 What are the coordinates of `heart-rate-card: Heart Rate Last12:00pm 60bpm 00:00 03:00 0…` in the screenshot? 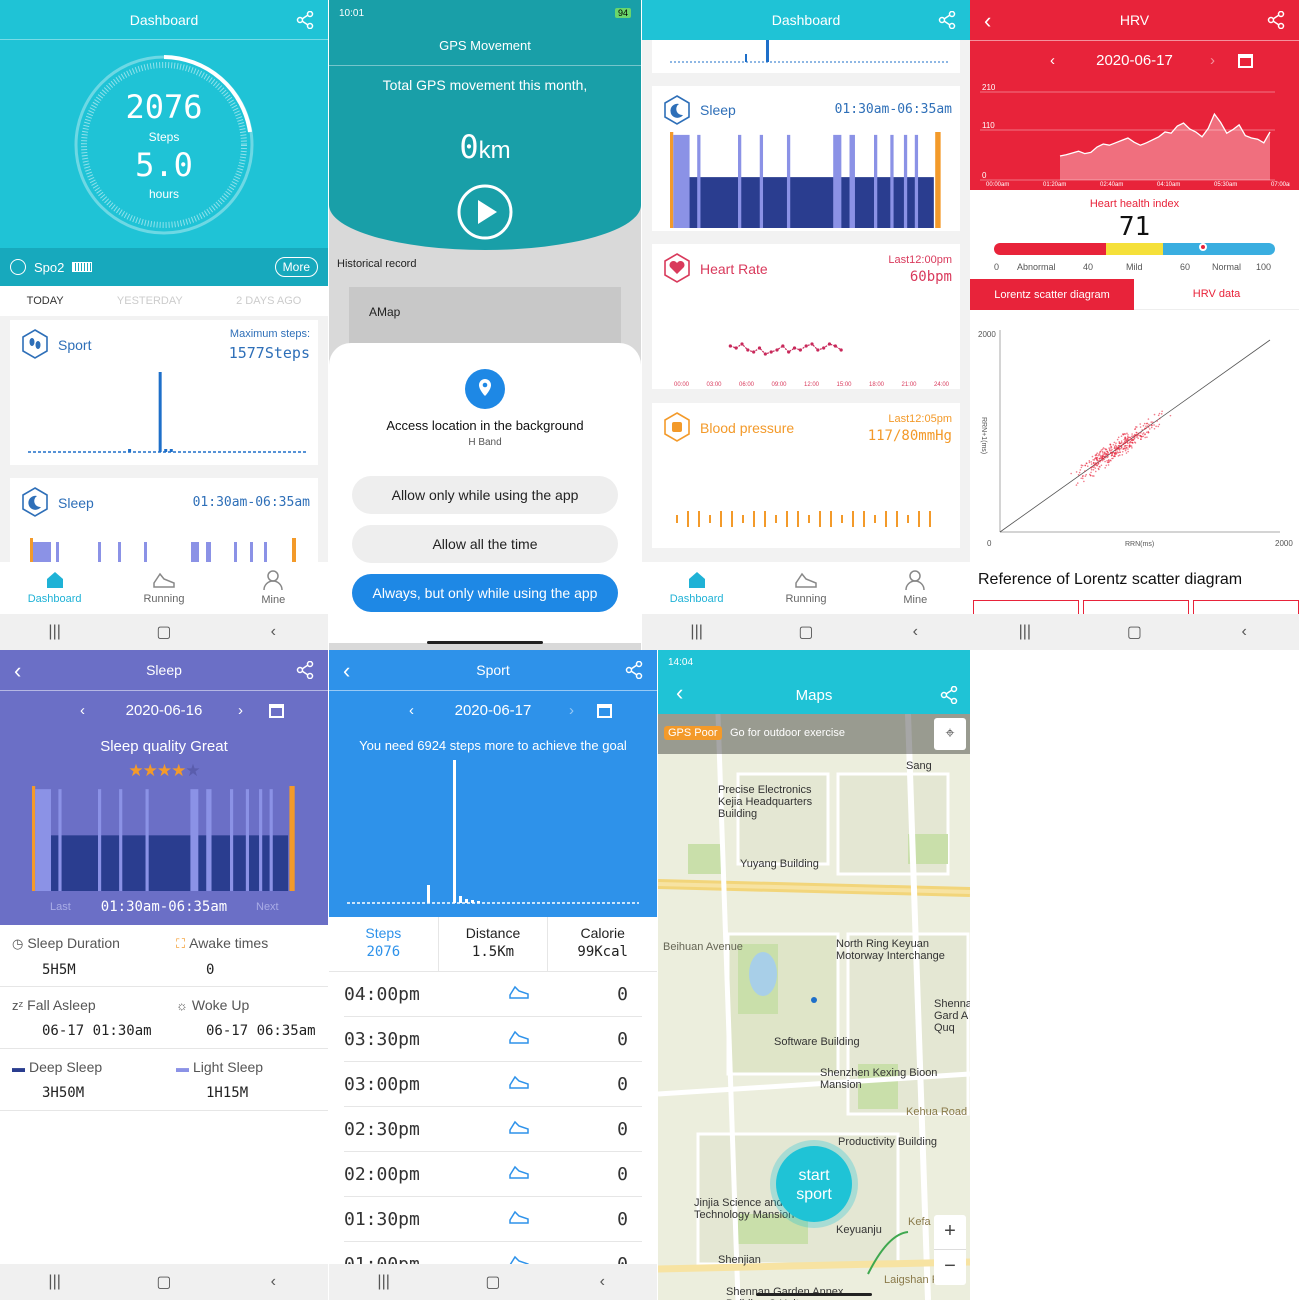 It's located at (806, 316).